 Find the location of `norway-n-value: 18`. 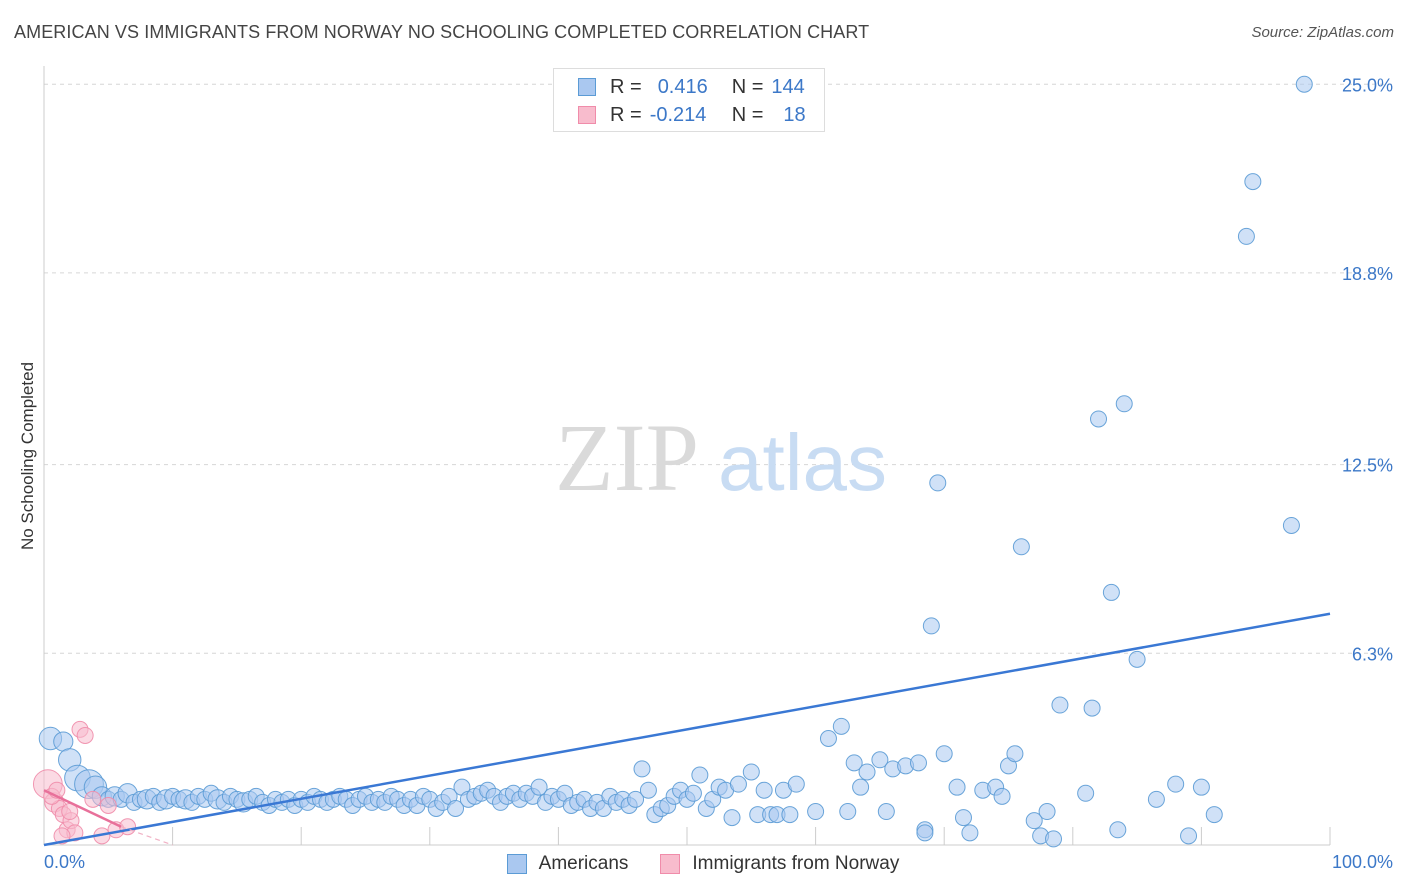

norway-n-value: 18 is located at coordinates (794, 114).